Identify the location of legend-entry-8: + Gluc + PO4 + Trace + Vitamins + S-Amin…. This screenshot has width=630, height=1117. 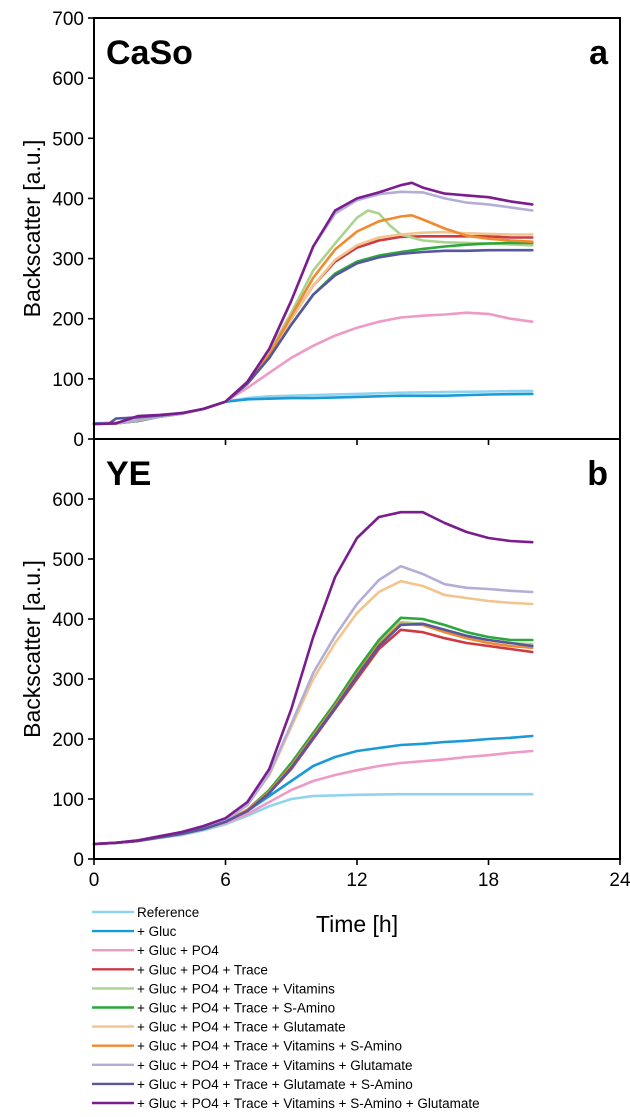
(269, 1046).